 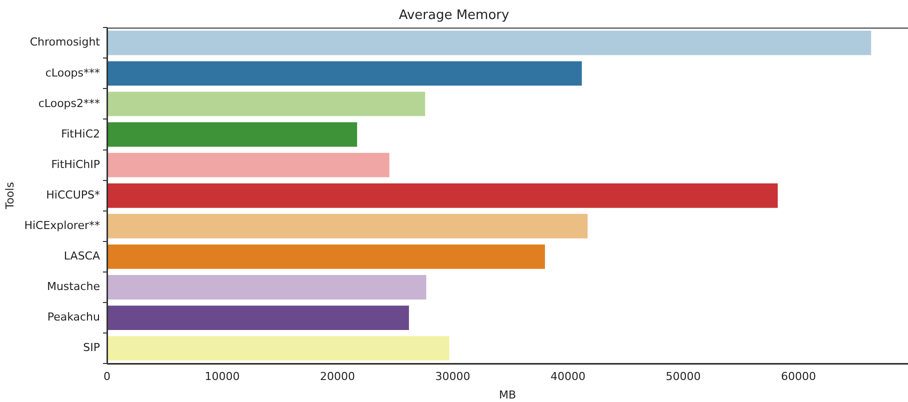 What do you see at coordinates (65, 42) in the screenshot?
I see `y-tick-label: Chromosight` at bounding box center [65, 42].